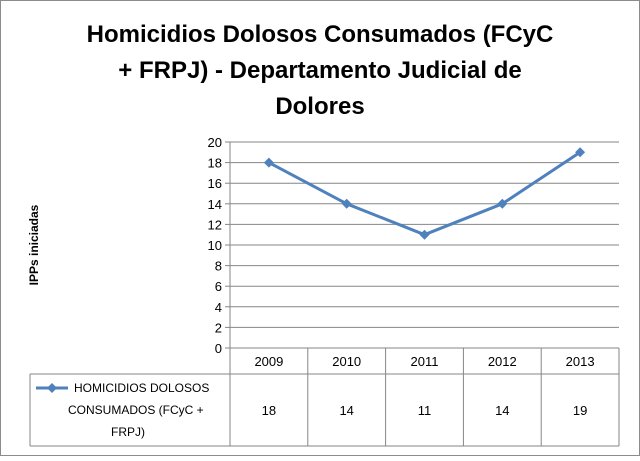  Describe the element at coordinates (218, 307) in the screenshot. I see `y-tick-label: 4` at that location.